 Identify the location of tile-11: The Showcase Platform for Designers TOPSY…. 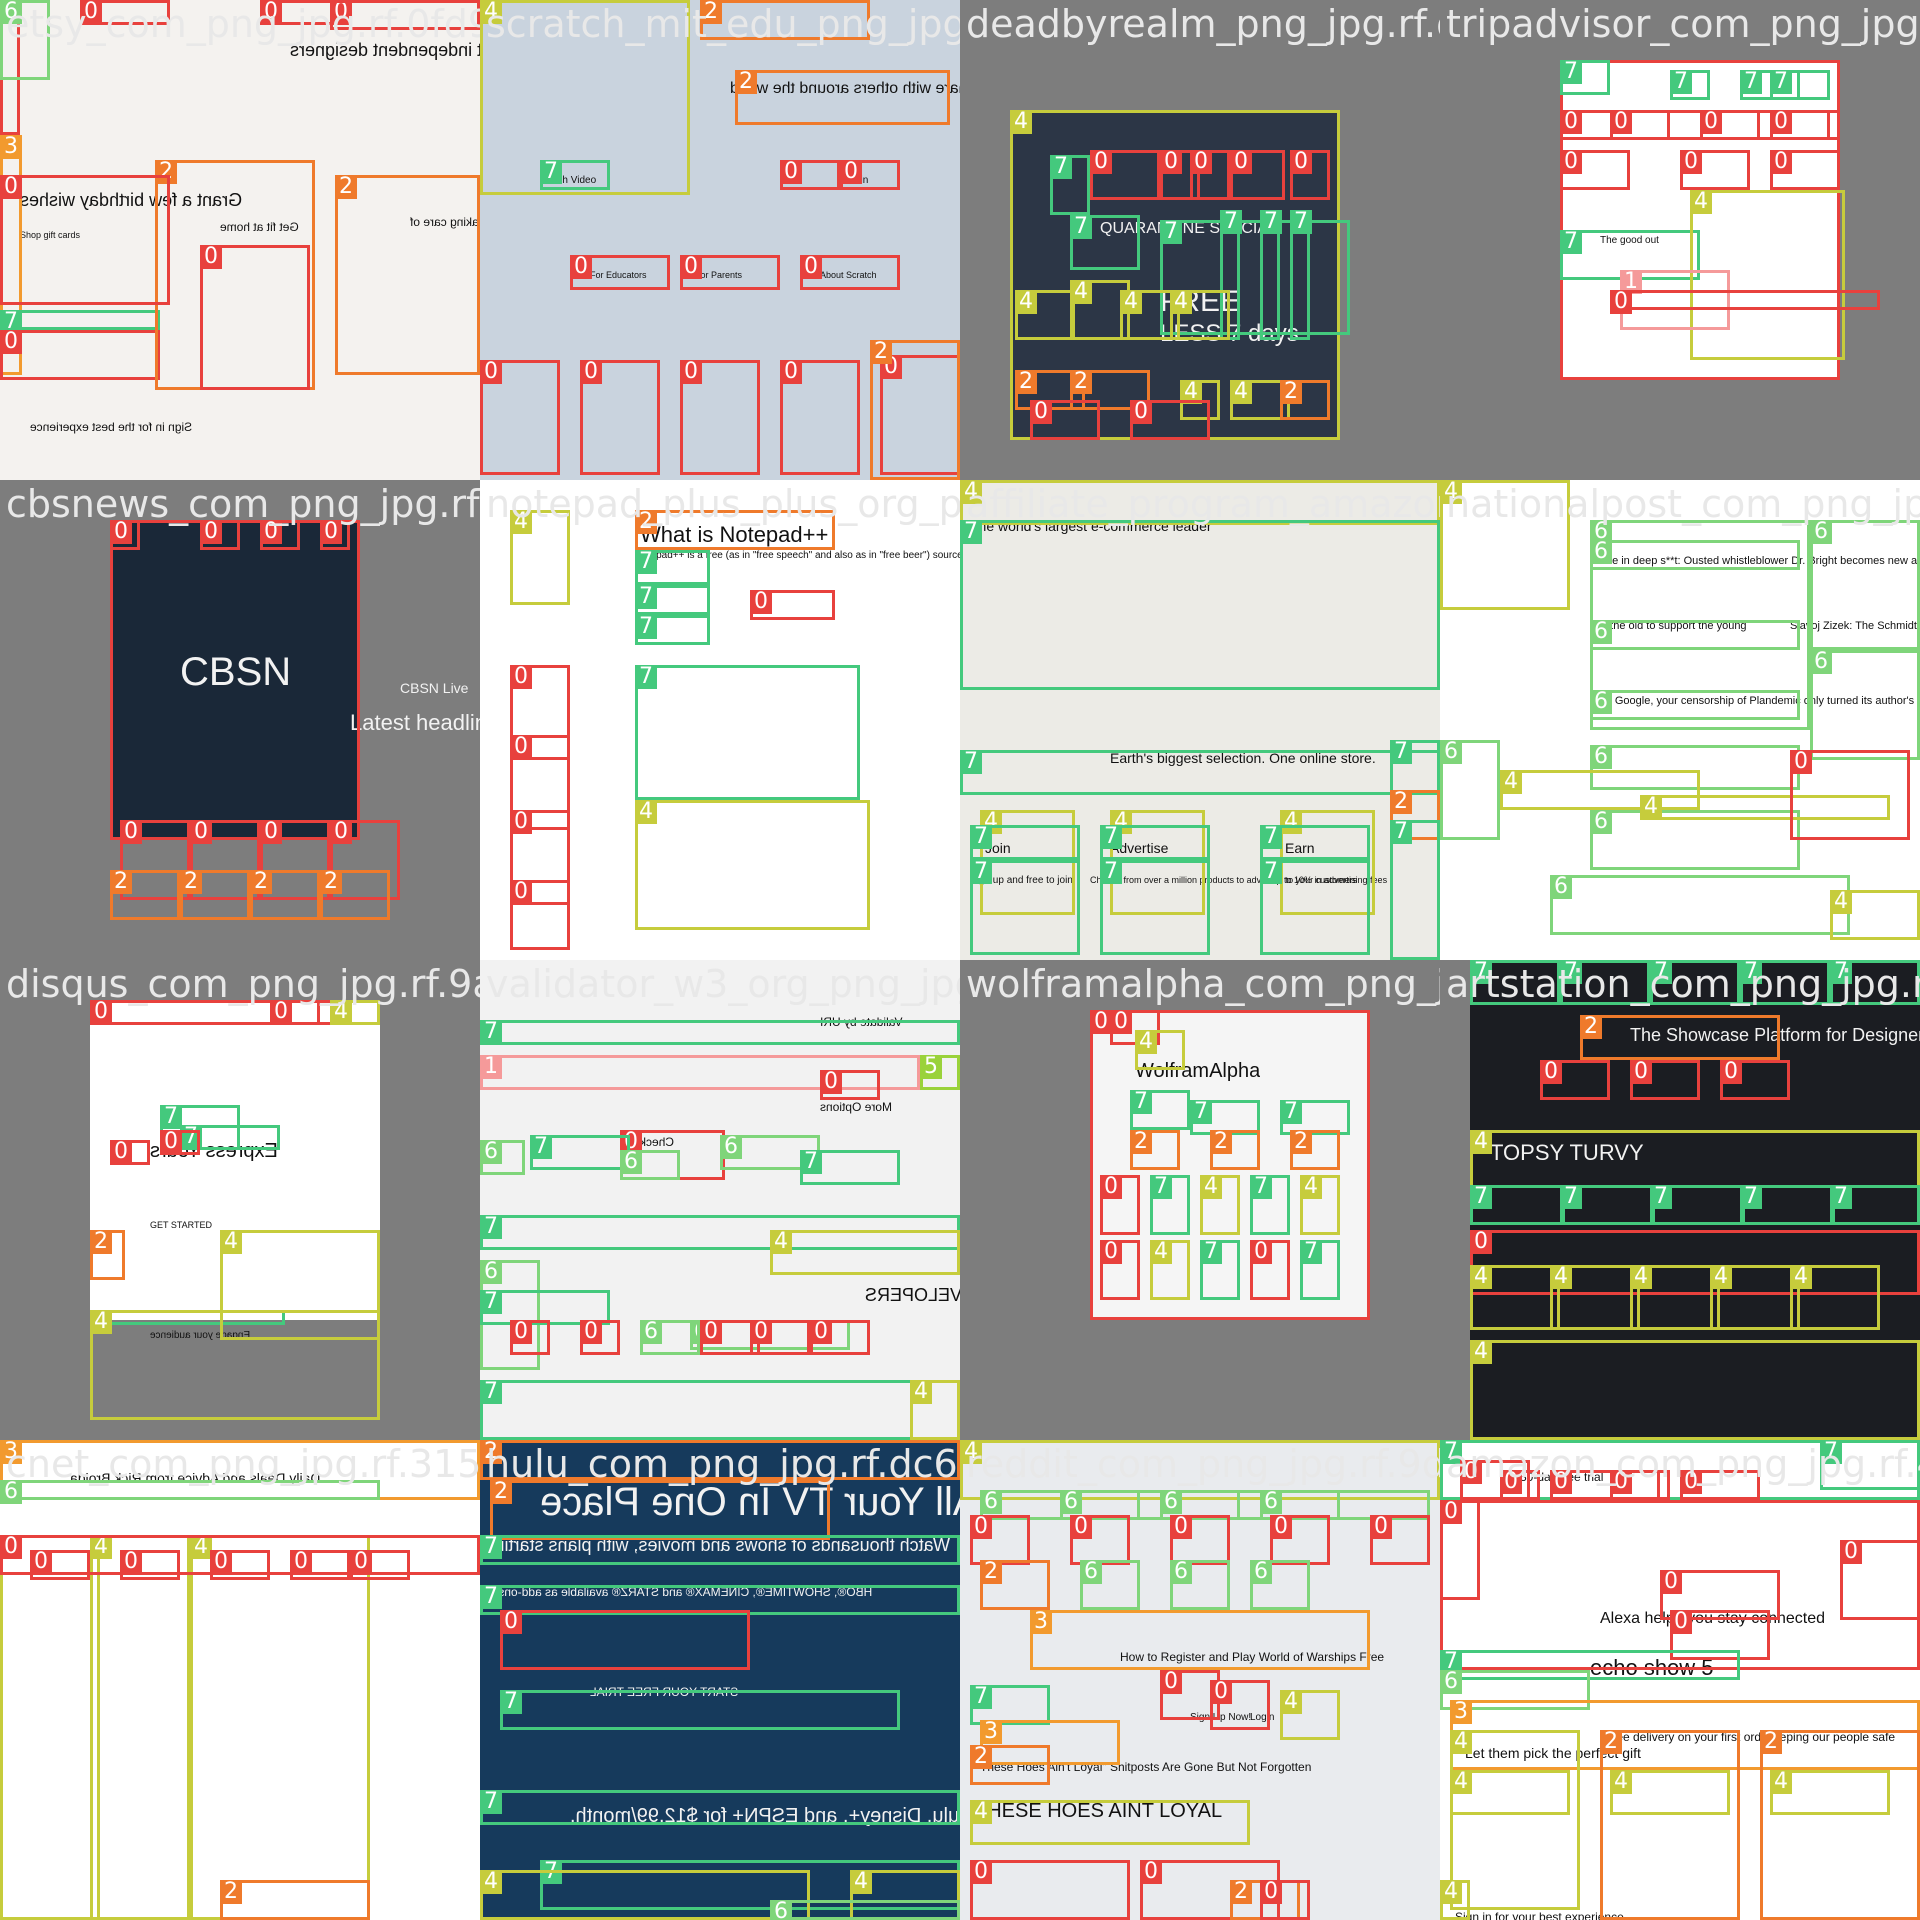
(1680, 1200).